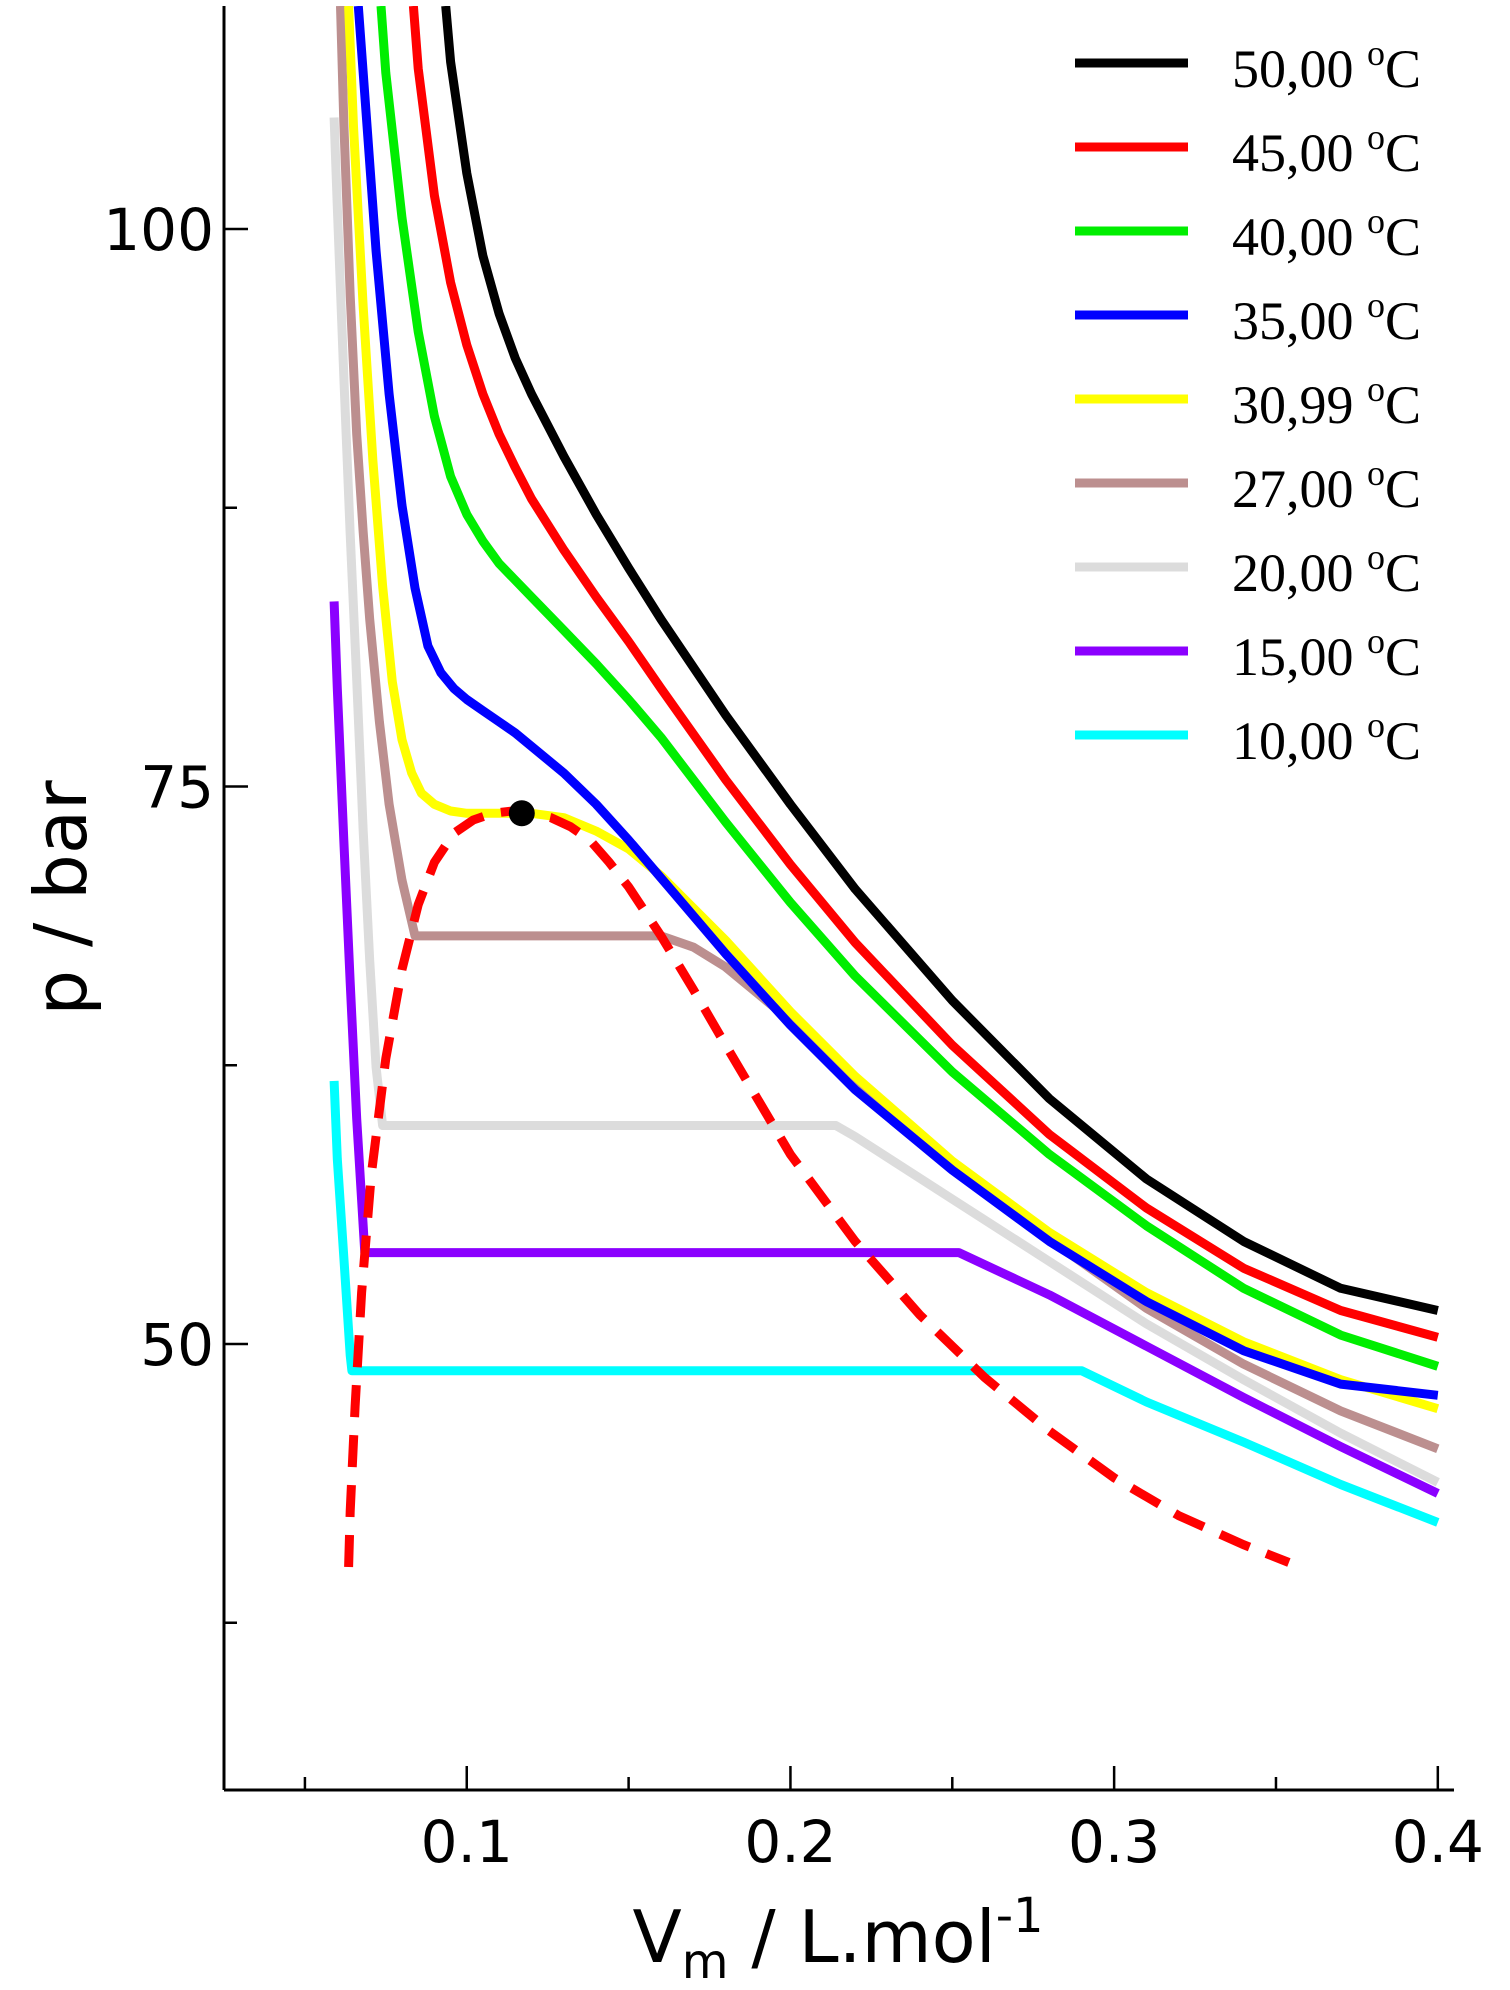  What do you see at coordinates (656, 1937) in the screenshot?
I see `x-axis-title-main: V` at bounding box center [656, 1937].